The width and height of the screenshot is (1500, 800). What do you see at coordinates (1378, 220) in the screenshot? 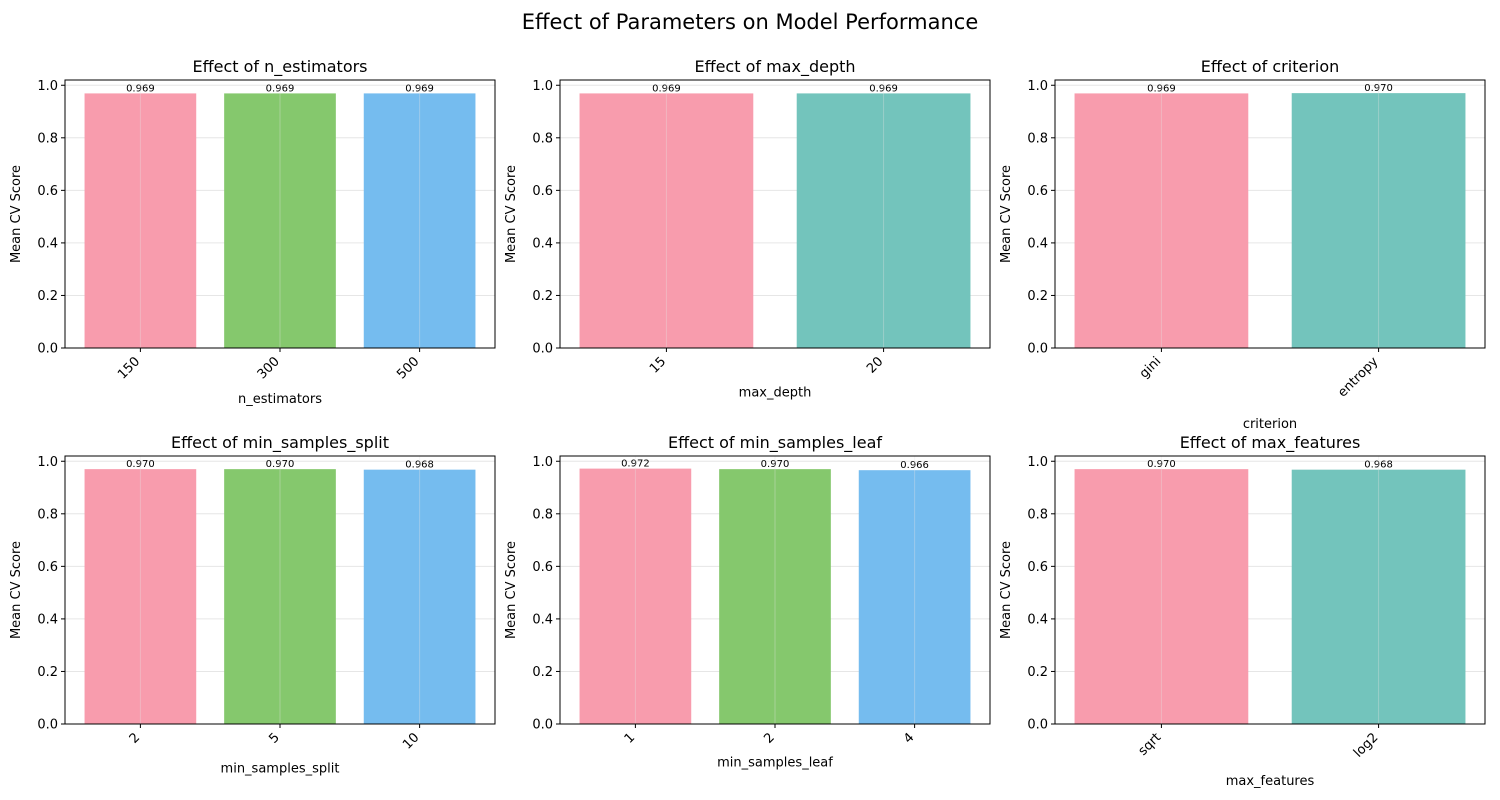
I see `bar-entropy` at bounding box center [1378, 220].